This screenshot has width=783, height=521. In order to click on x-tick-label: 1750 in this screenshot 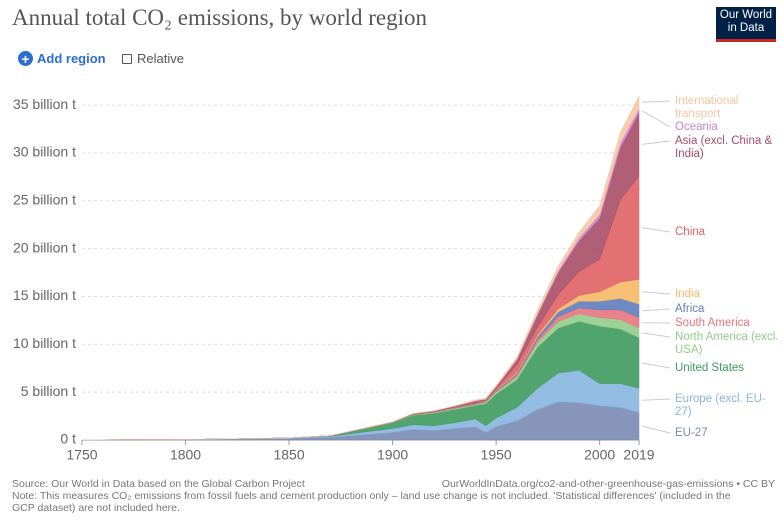, I will do `click(81, 455)`.